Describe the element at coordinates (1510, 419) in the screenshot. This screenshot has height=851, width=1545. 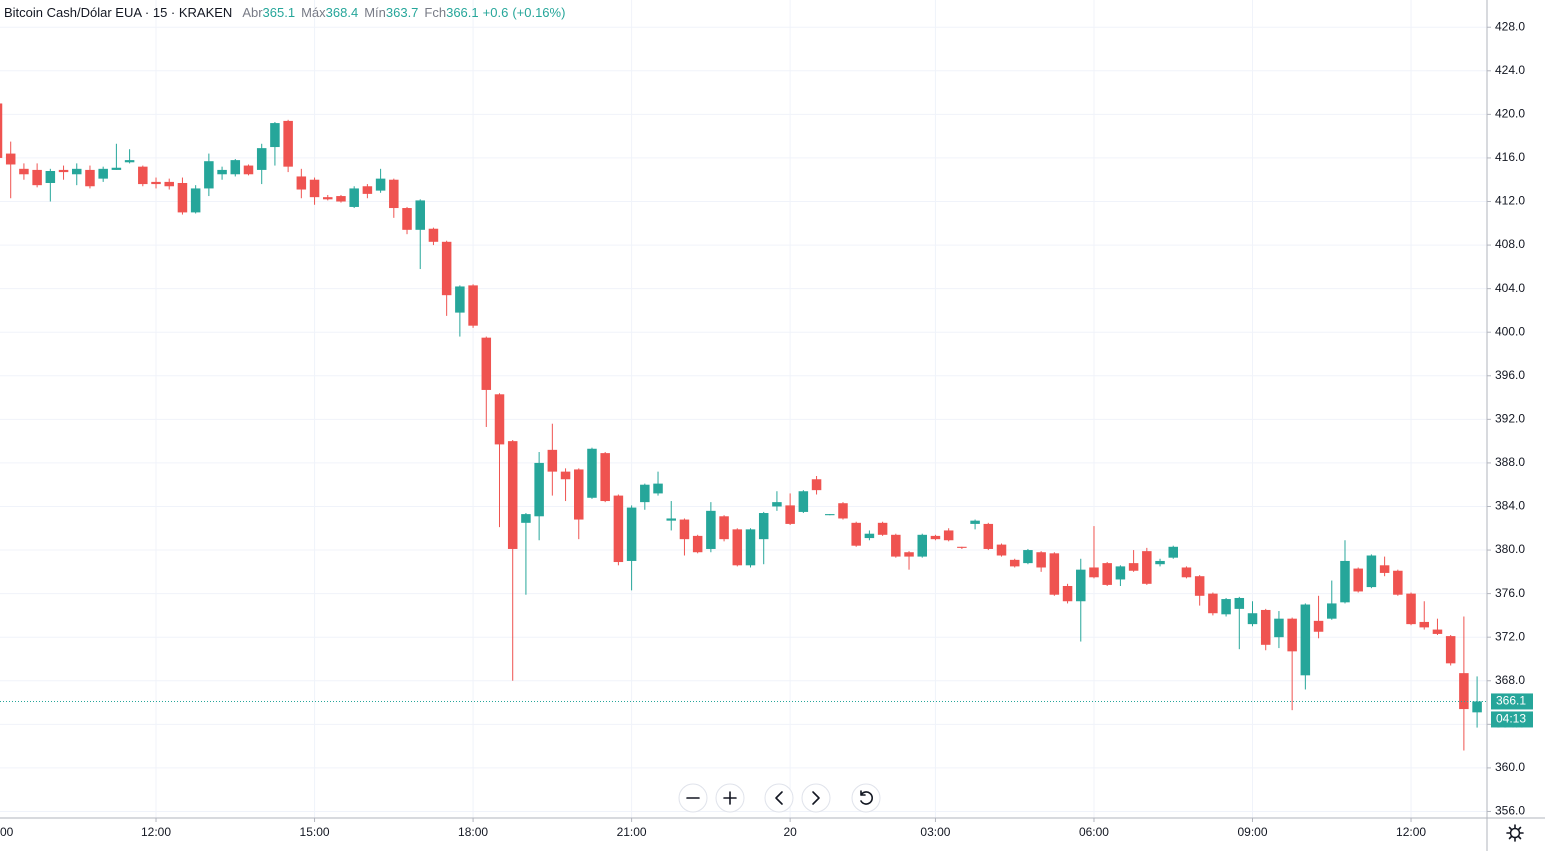
I see `y-tick-label: 392.0` at that location.